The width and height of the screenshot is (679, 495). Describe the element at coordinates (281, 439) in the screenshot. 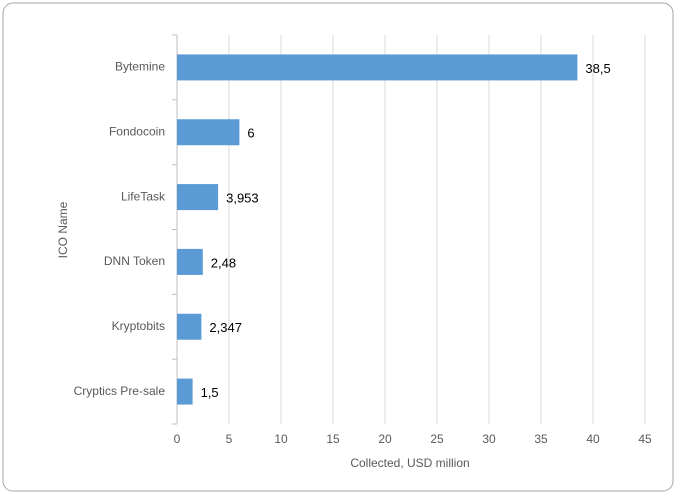

I see `x-tick-label: 10` at that location.